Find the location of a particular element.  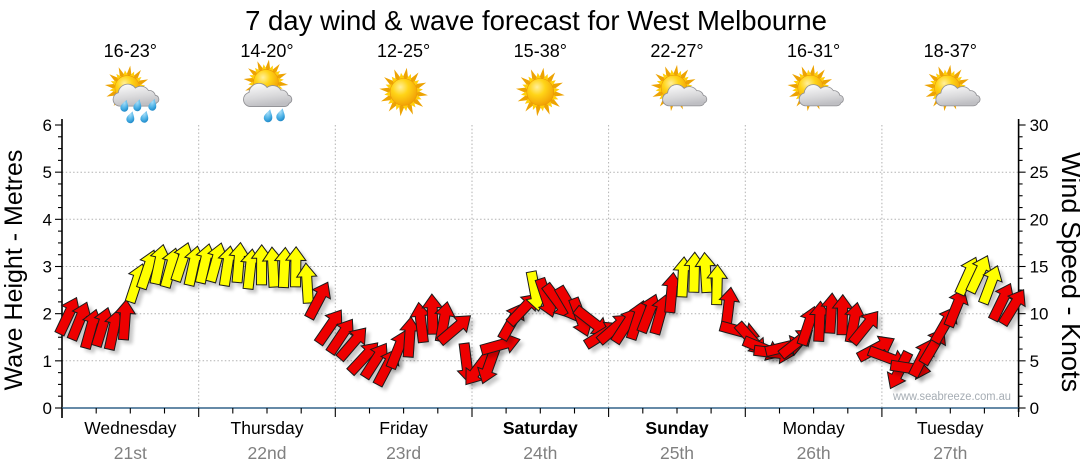

svg-text: 27th is located at coordinates (950, 453).